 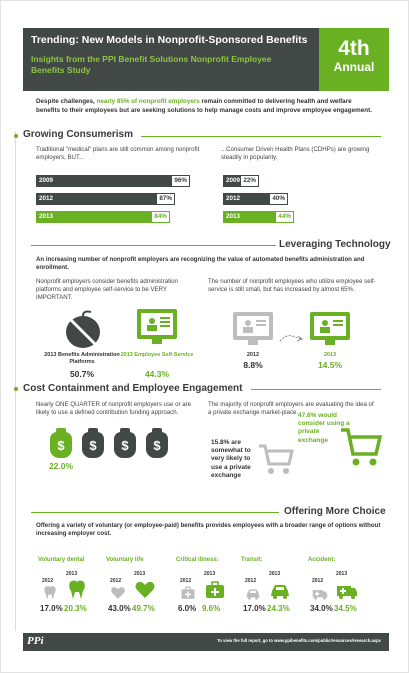 What do you see at coordinates (255, 199) in the screenshot?
I see `cdhp-bar-2012: 2012 40%` at bounding box center [255, 199].